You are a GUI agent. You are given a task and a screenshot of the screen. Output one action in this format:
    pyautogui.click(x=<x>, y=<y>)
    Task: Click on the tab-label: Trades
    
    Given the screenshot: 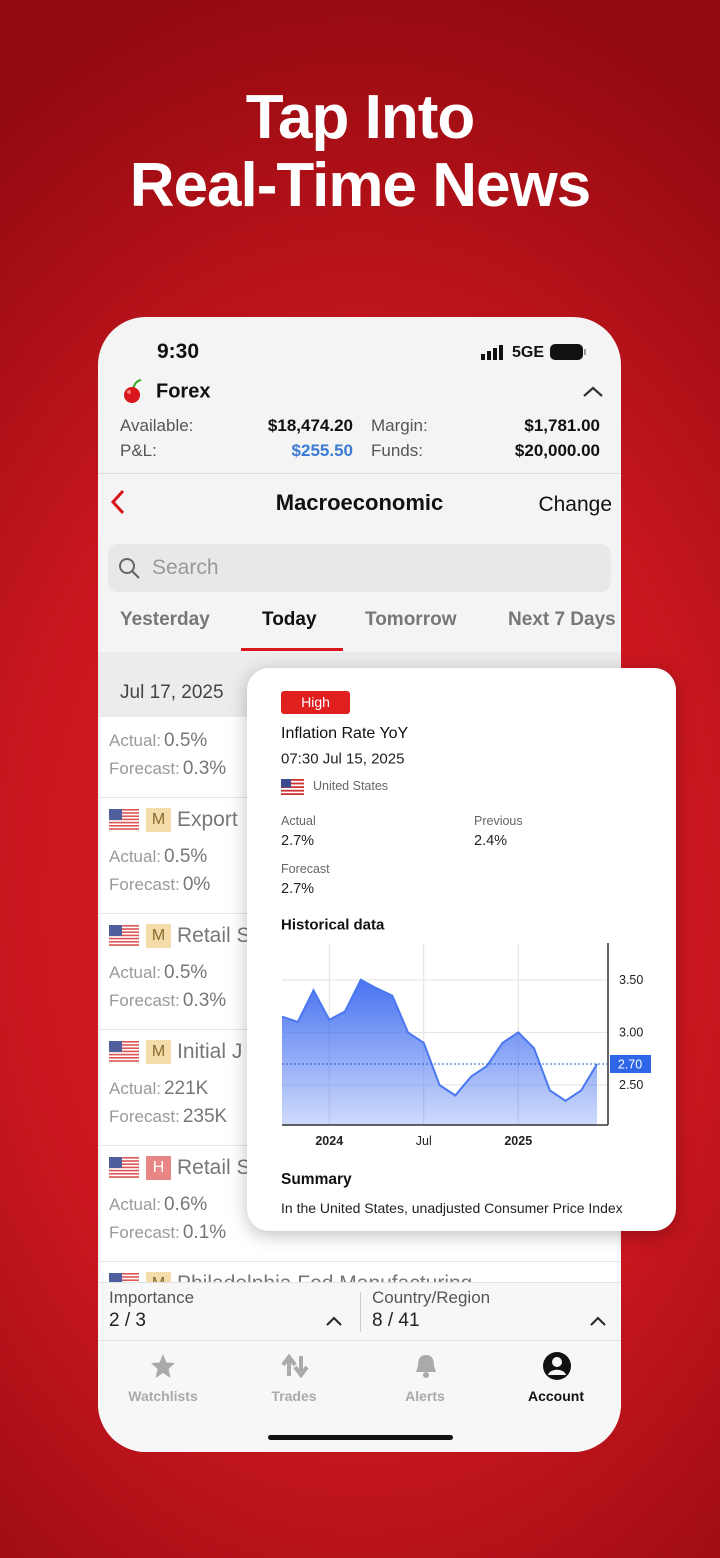 What is the action you would take?
    pyautogui.click(x=294, y=1396)
    